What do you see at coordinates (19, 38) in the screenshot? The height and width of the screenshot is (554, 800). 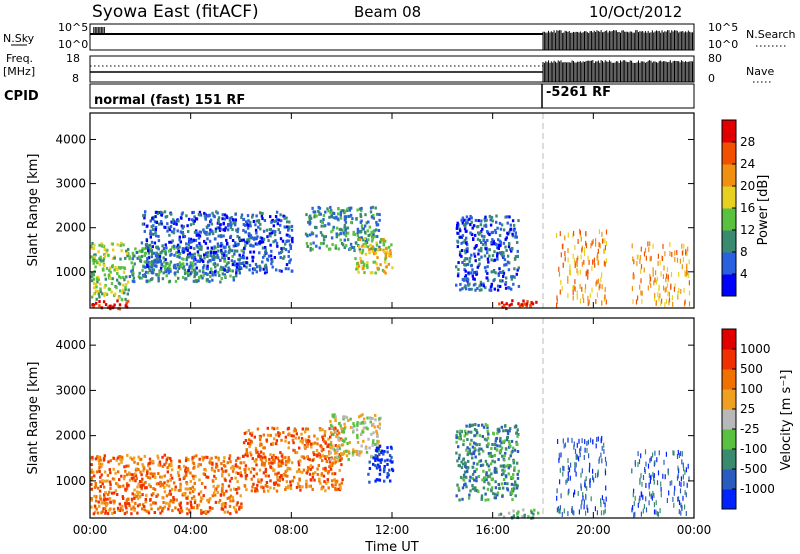 I see `nsky-label: N.Sky` at bounding box center [19, 38].